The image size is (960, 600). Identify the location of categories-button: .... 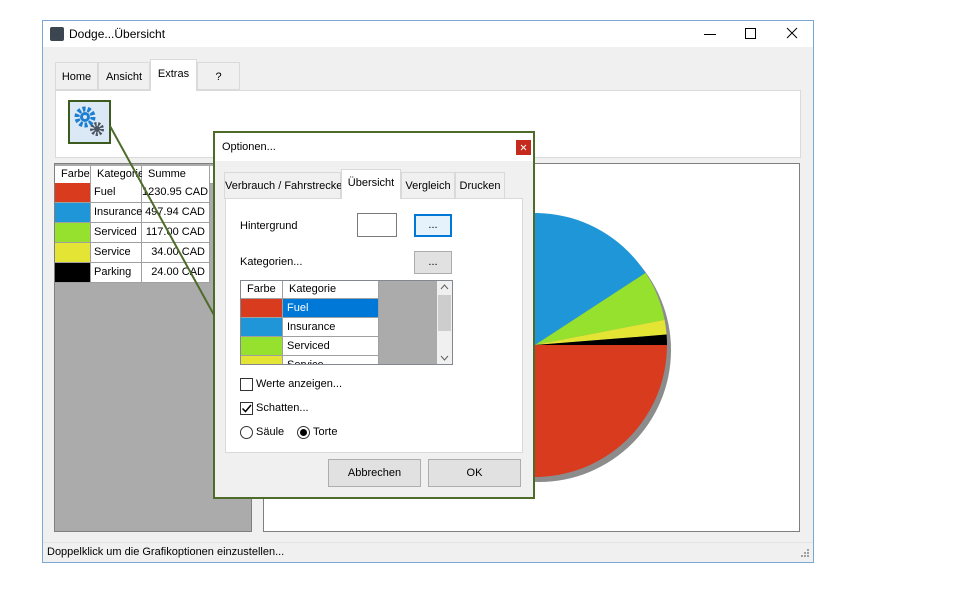
(433, 262).